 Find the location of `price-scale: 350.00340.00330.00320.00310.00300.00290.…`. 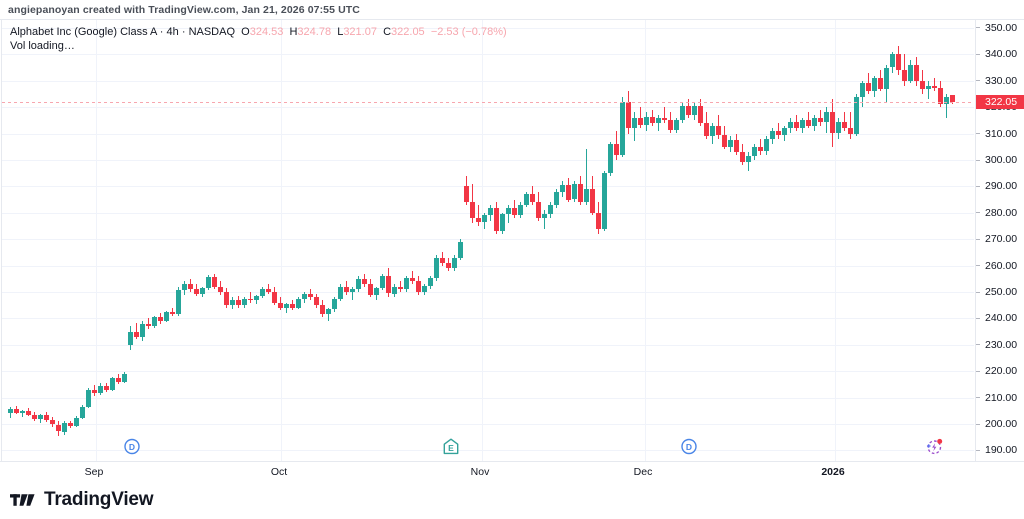

price-scale: 350.00340.00330.00320.00310.00300.00290.… is located at coordinates (999, 240).